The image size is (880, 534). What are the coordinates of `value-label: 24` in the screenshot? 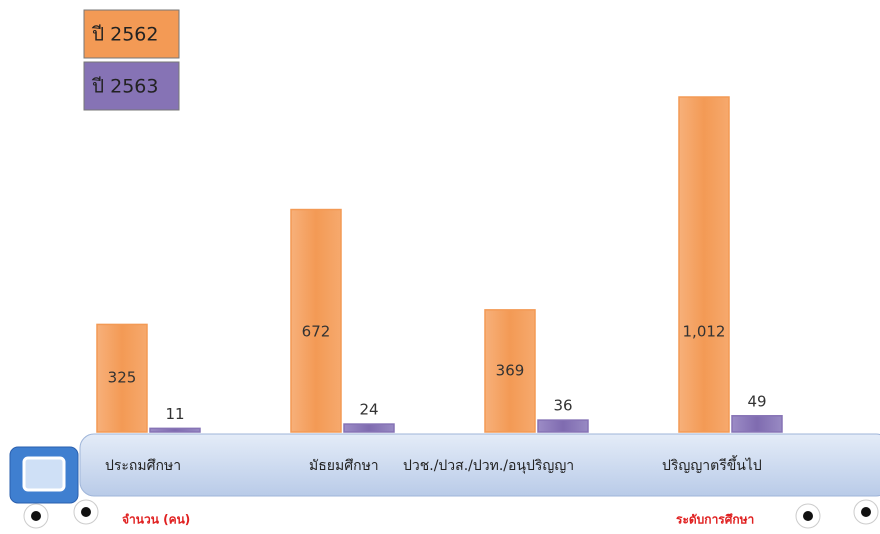 It's located at (368, 410).